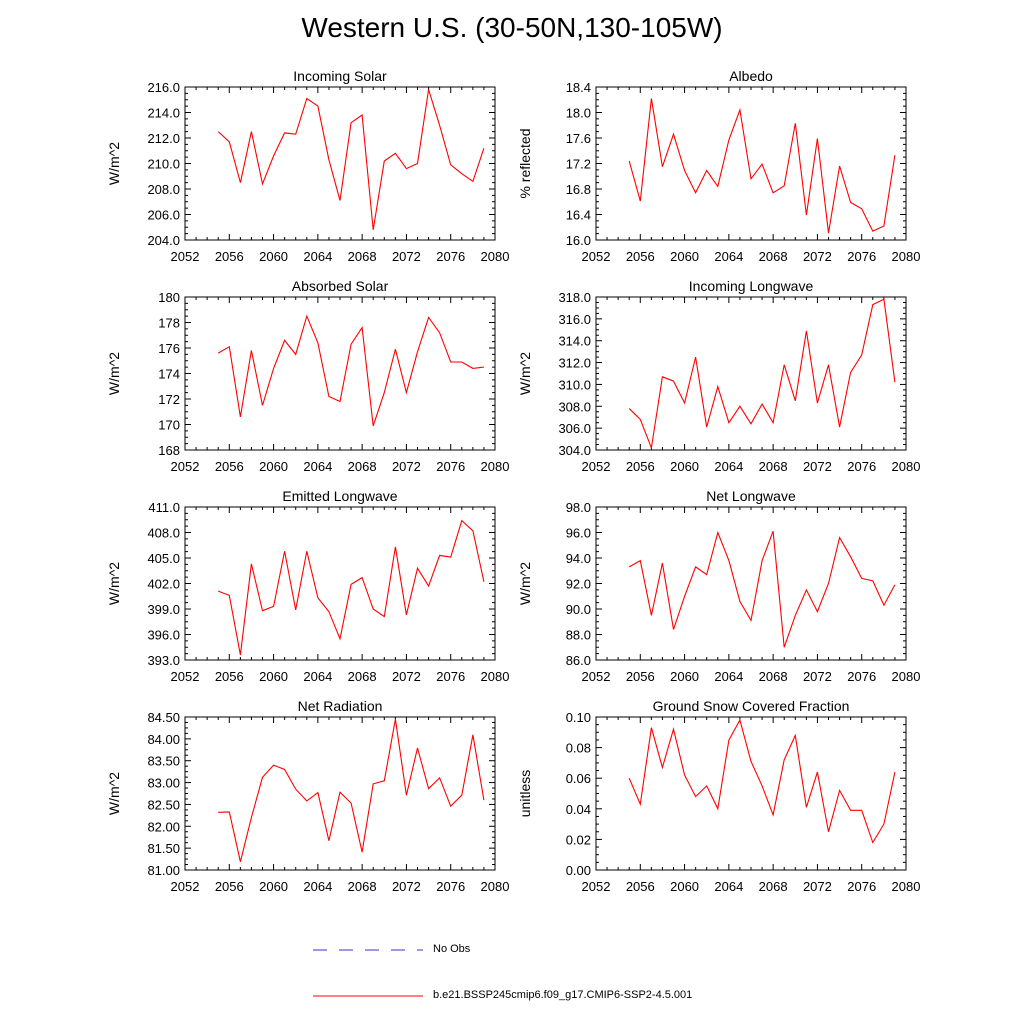 This screenshot has width=1024, height=1024. Describe the element at coordinates (163, 558) in the screenshot. I see `y-tick-label: 405.0` at that location.